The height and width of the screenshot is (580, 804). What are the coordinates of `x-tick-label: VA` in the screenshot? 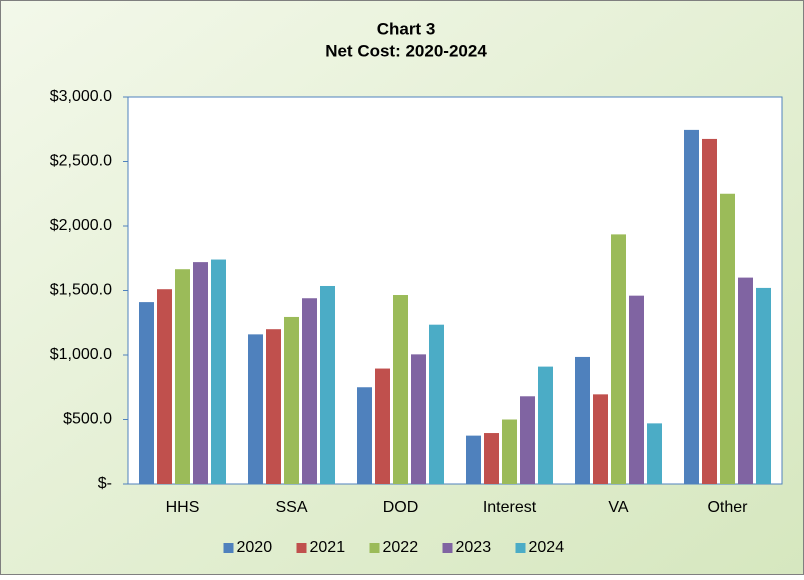 It's located at (618, 507).